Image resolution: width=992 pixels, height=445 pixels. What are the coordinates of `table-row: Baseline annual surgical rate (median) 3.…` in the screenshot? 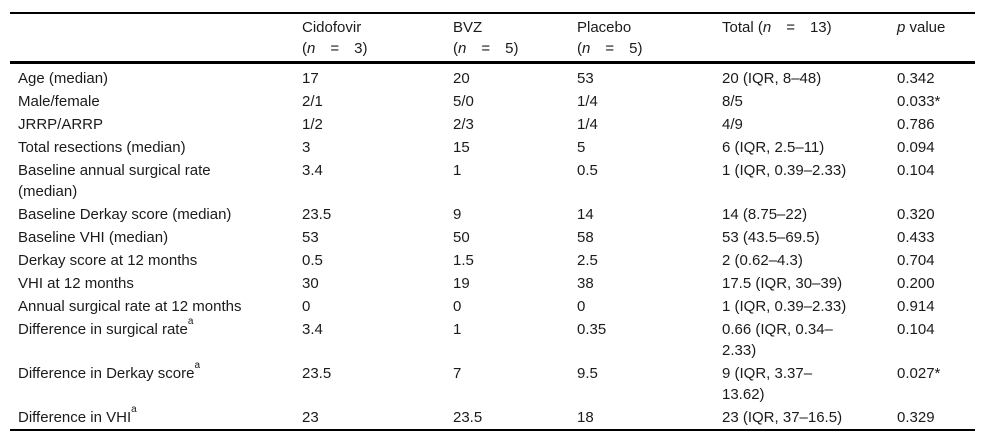 It's located at (492, 181).